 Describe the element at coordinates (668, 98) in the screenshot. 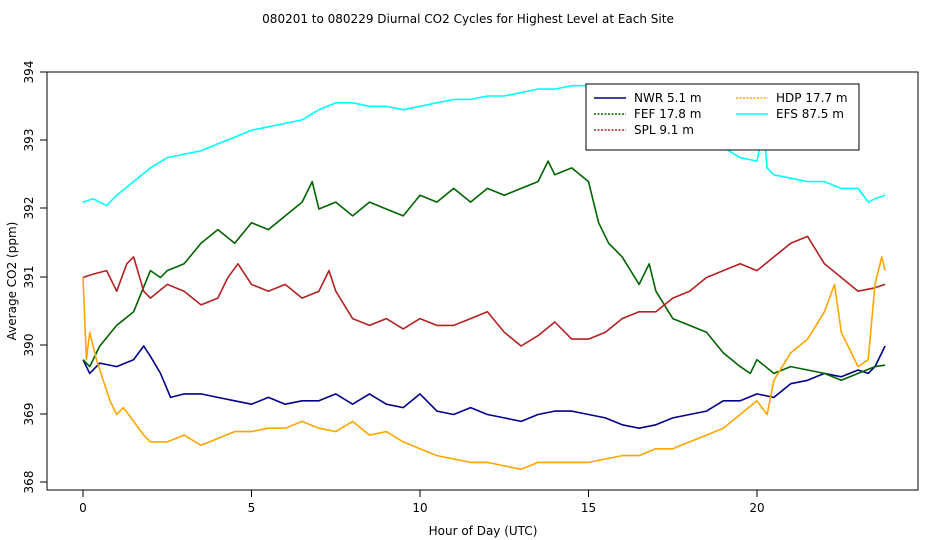

I see `legend-label-0: NWR 5.1 m` at that location.